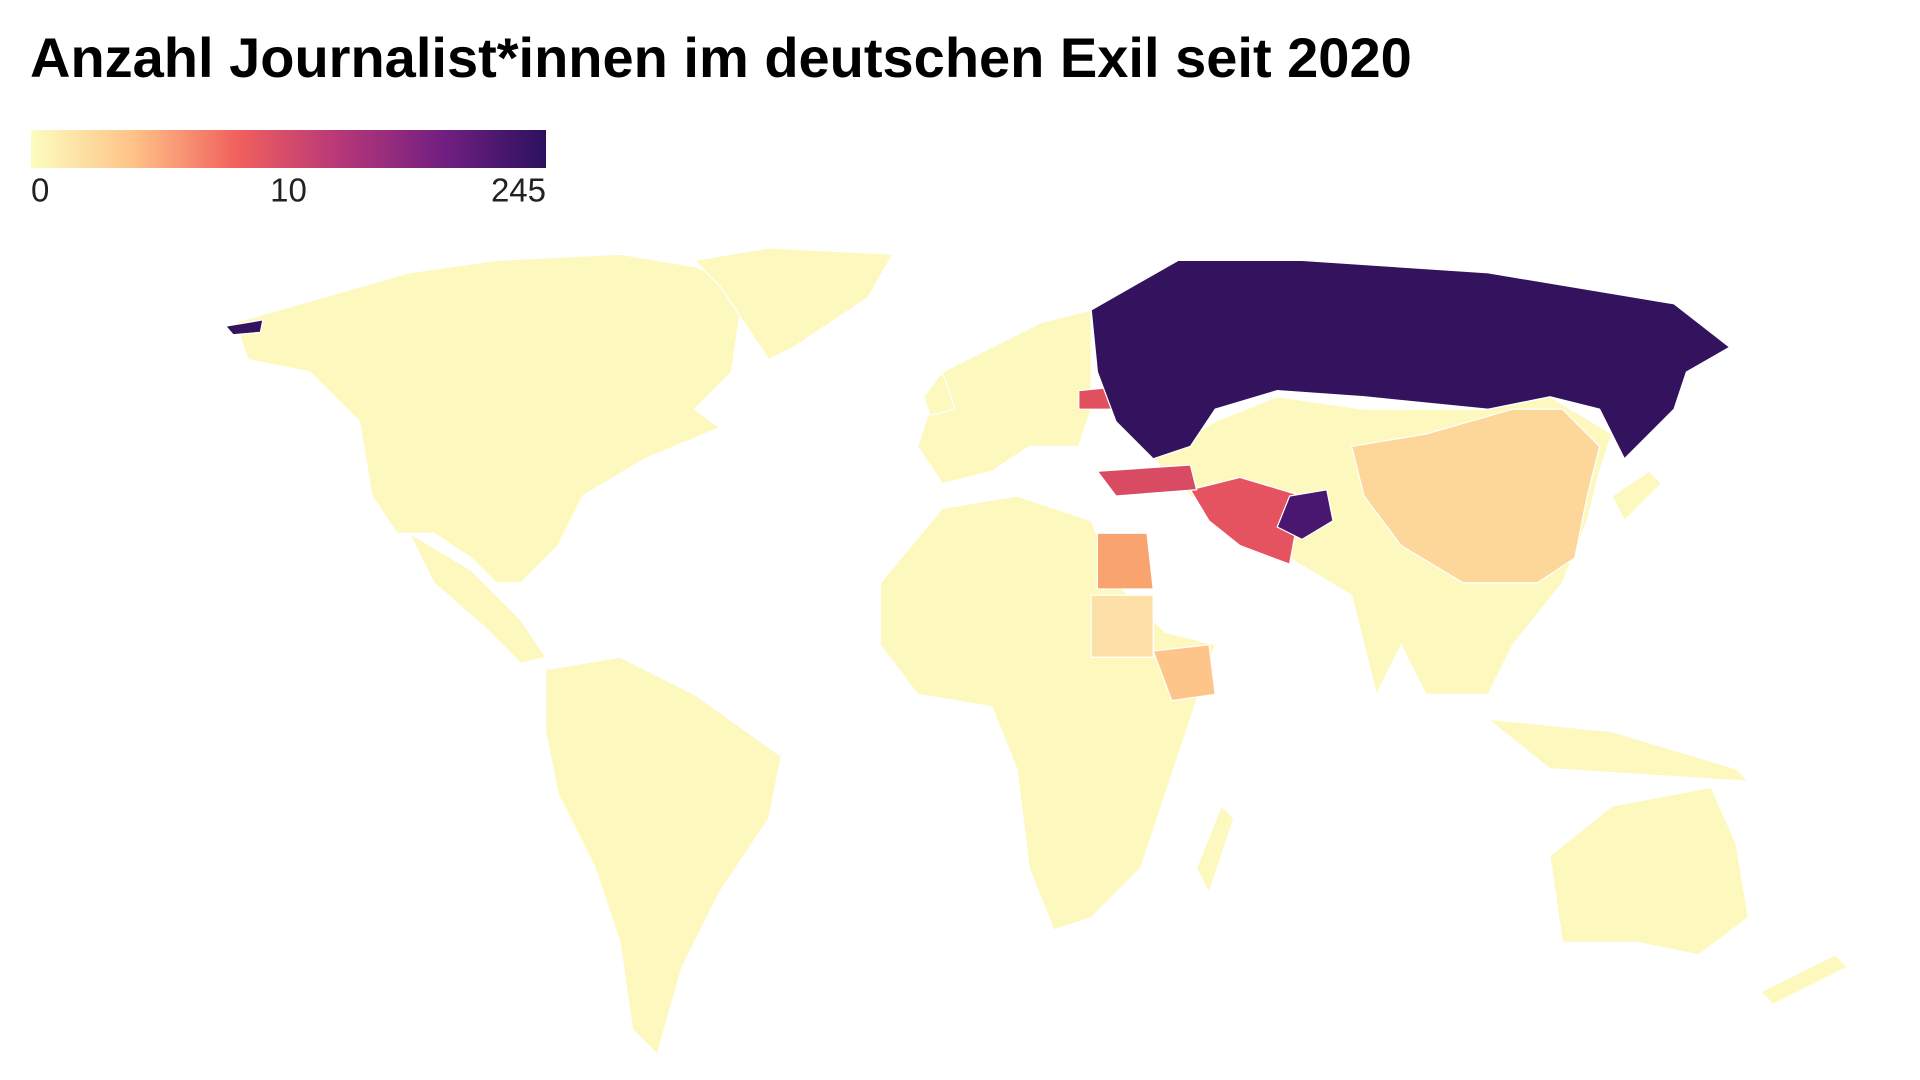 Image resolution: width=1920 pixels, height=1080 pixels. I want to click on north-america, so click(489, 418).